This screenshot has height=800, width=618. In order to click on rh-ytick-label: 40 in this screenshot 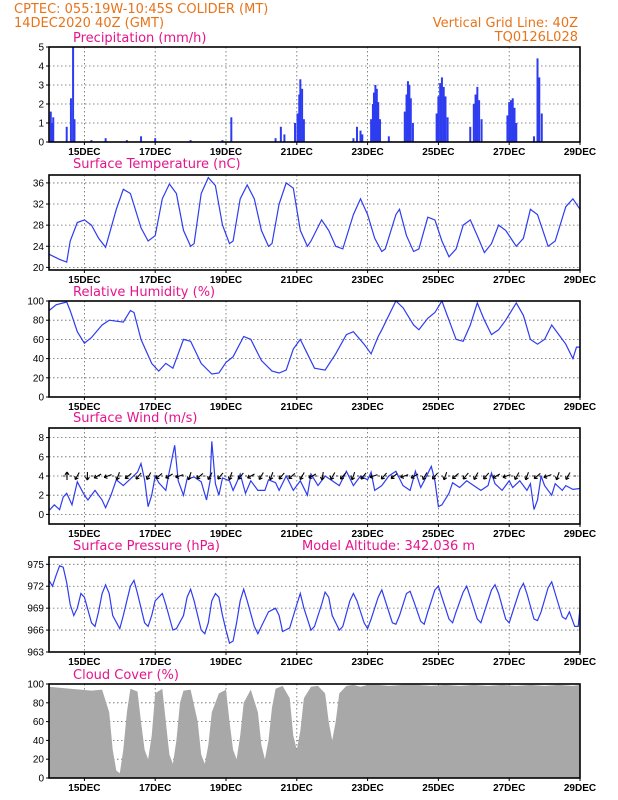, I will do `click(39, 359)`.